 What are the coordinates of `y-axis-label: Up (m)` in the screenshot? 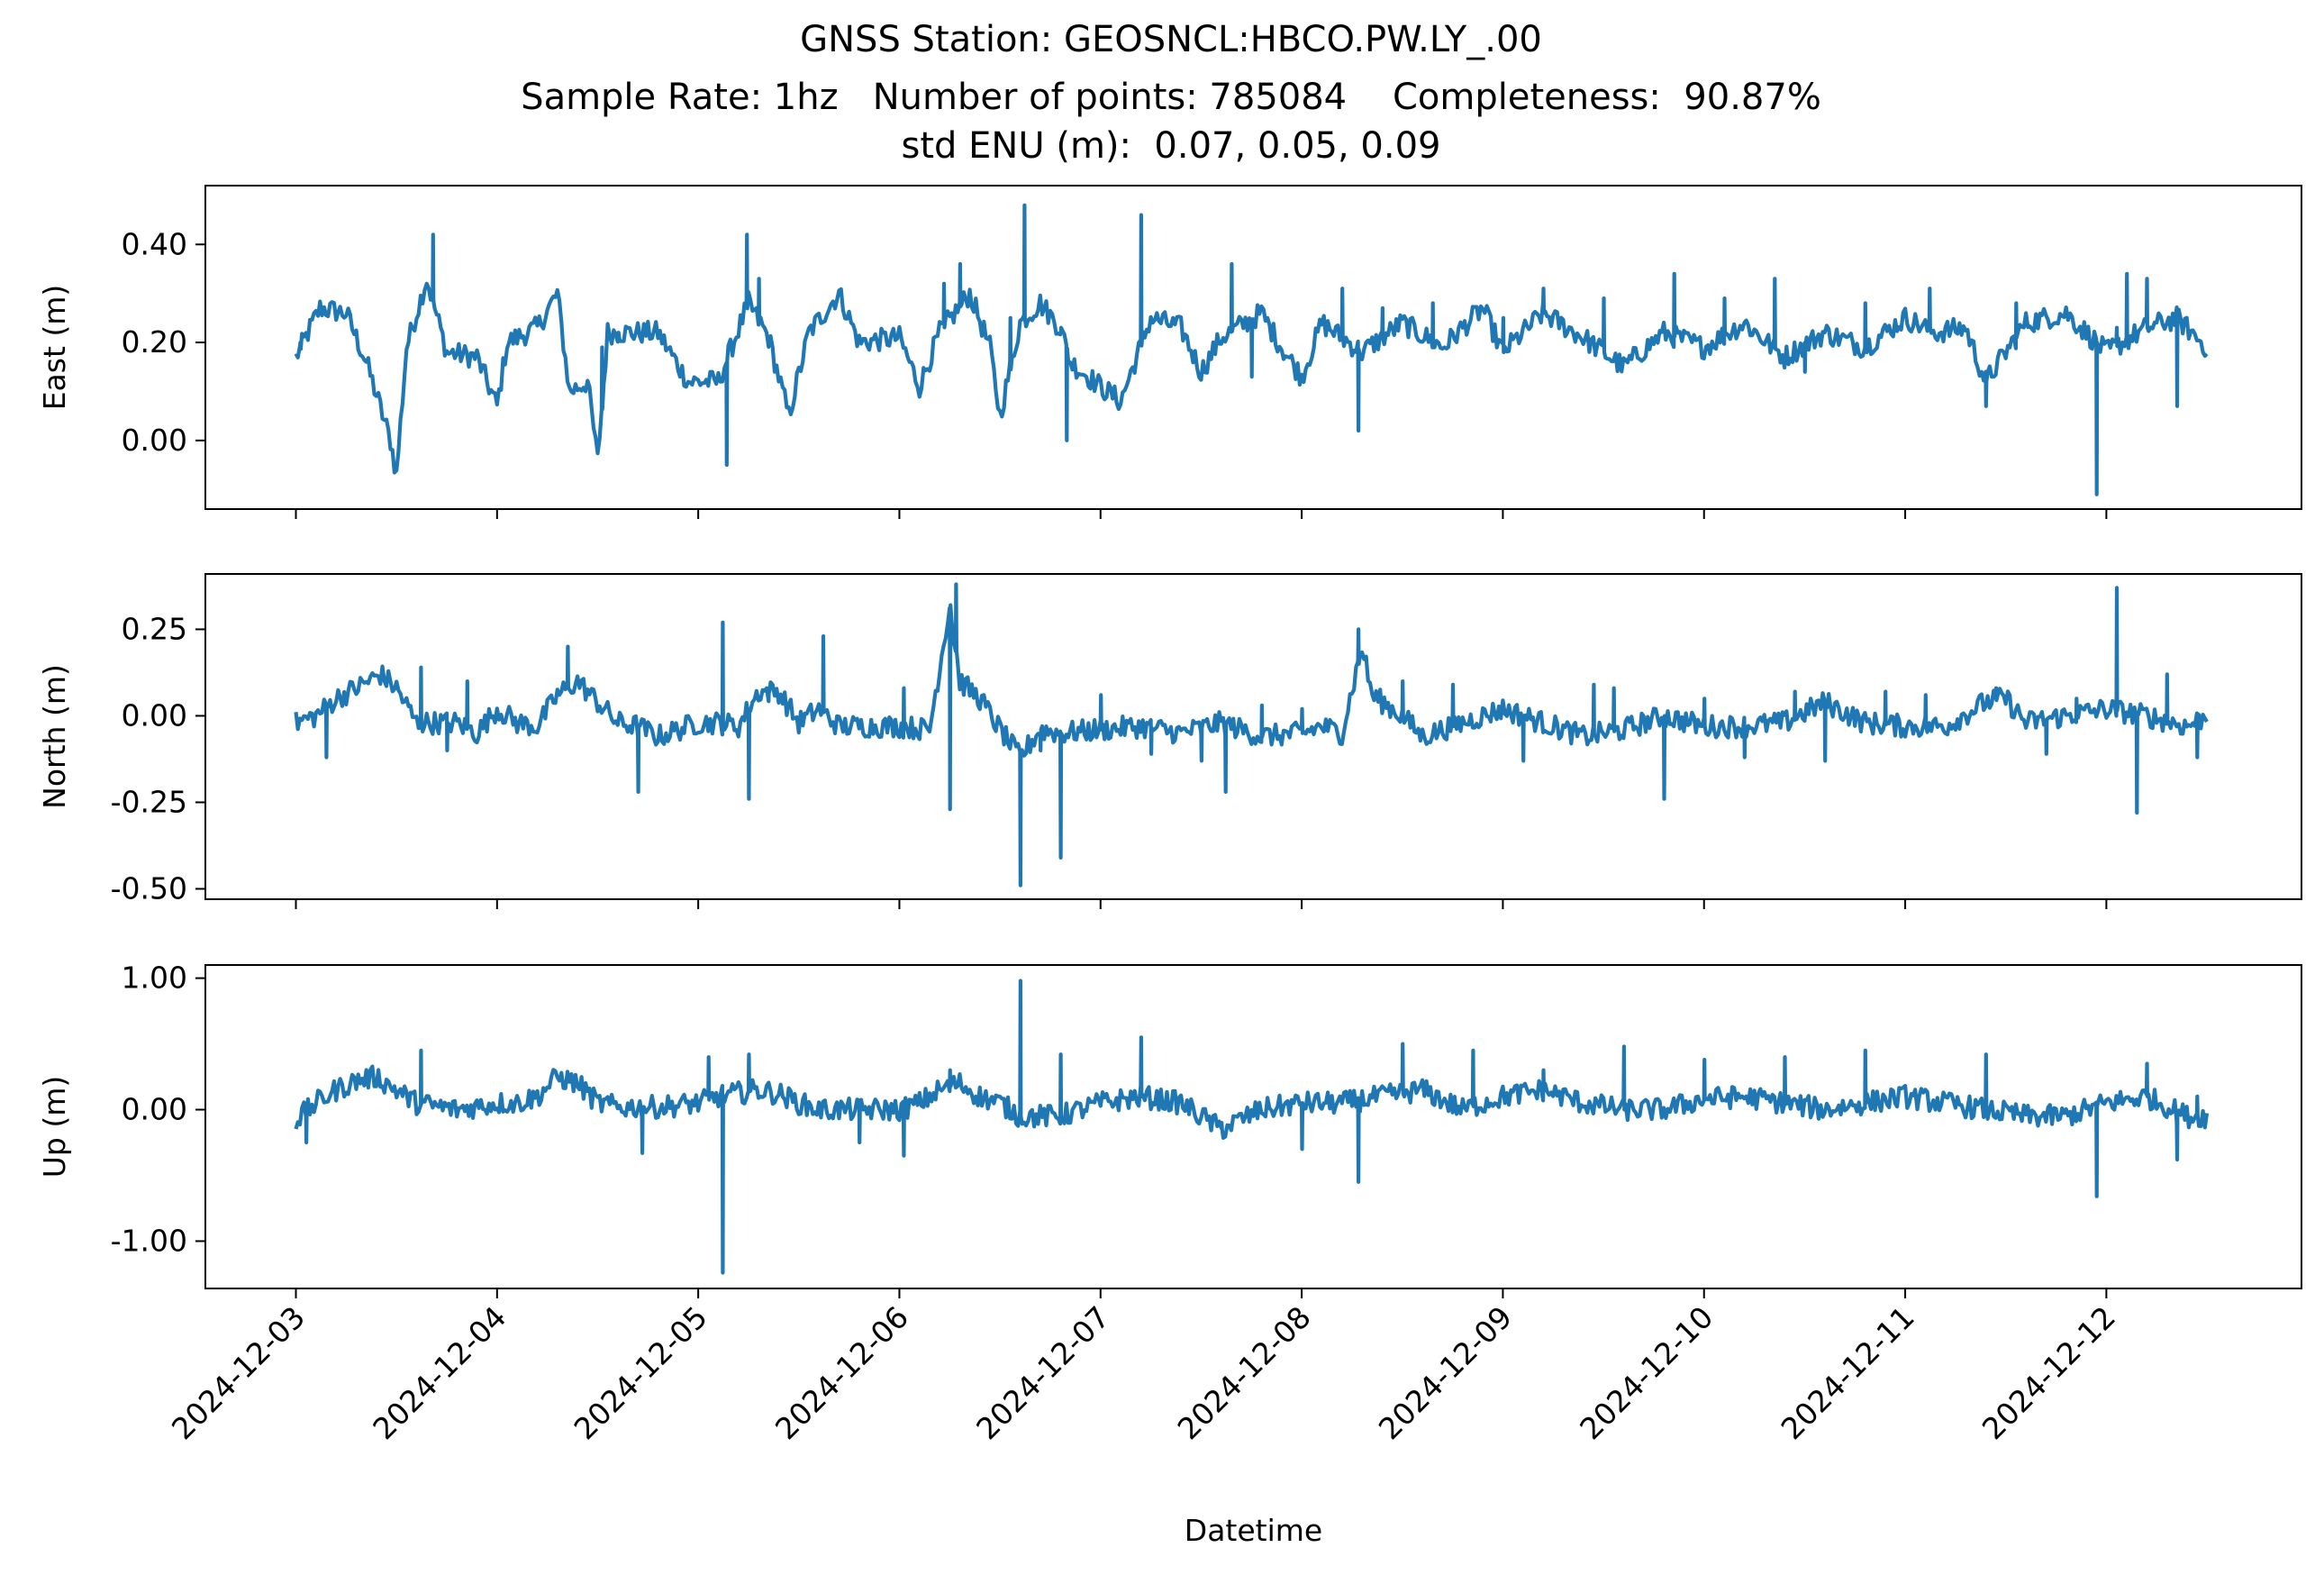 It's located at (55, 1127).